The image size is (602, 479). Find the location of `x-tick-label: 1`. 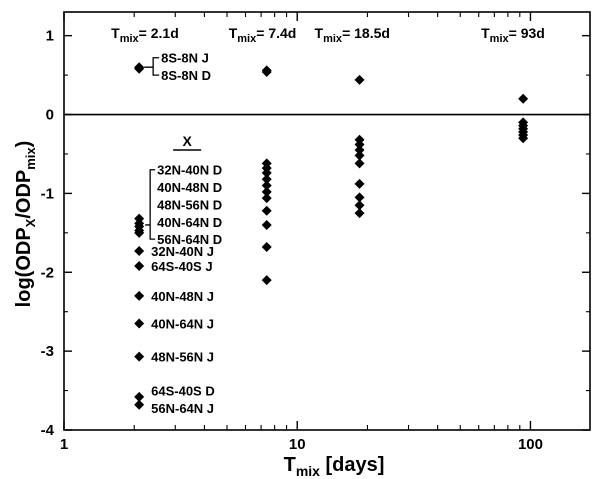

x-tick-label: 1 is located at coordinates (64, 444).